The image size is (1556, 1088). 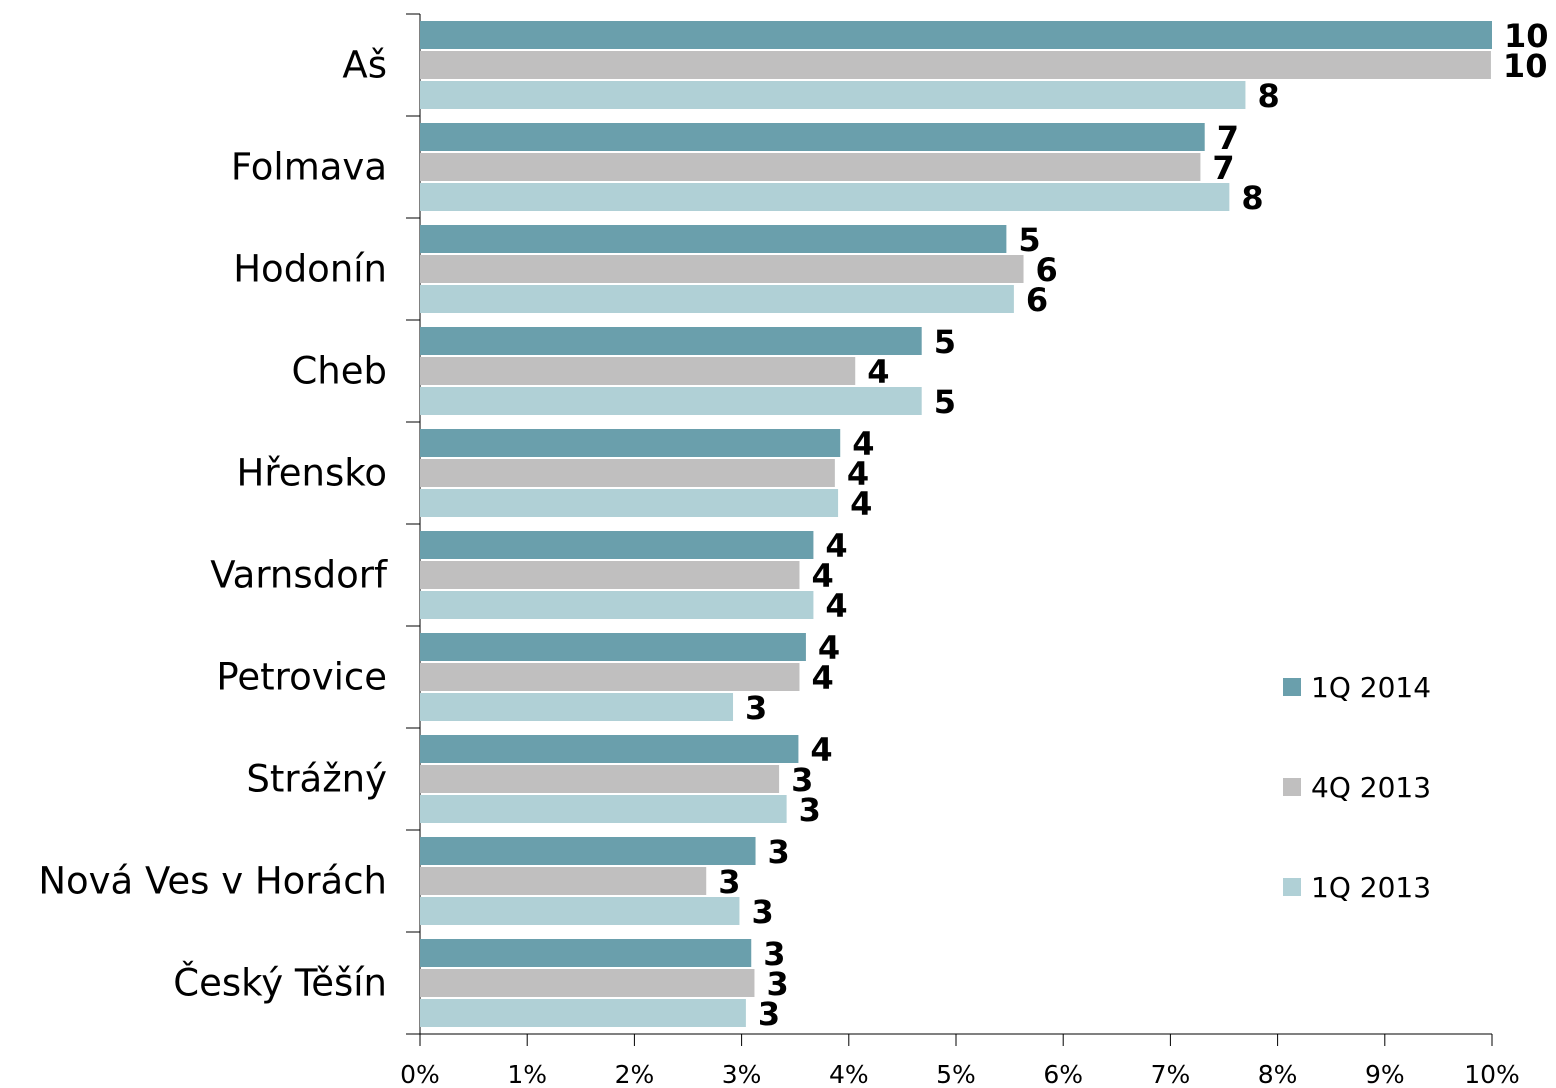 What do you see at coordinates (849, 1074) in the screenshot?
I see `x-tick-label: 4%` at bounding box center [849, 1074].